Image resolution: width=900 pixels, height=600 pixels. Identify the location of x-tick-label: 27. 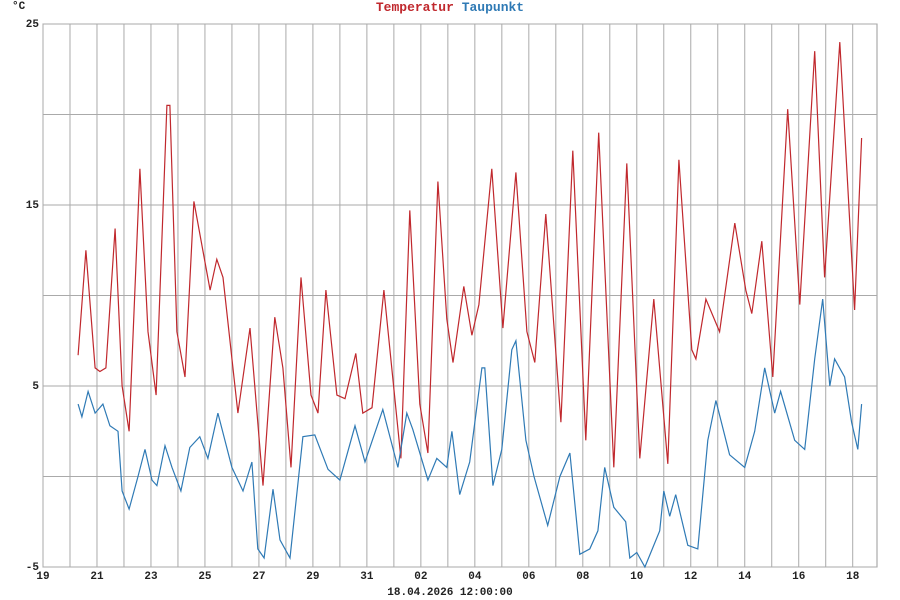
(258, 577).